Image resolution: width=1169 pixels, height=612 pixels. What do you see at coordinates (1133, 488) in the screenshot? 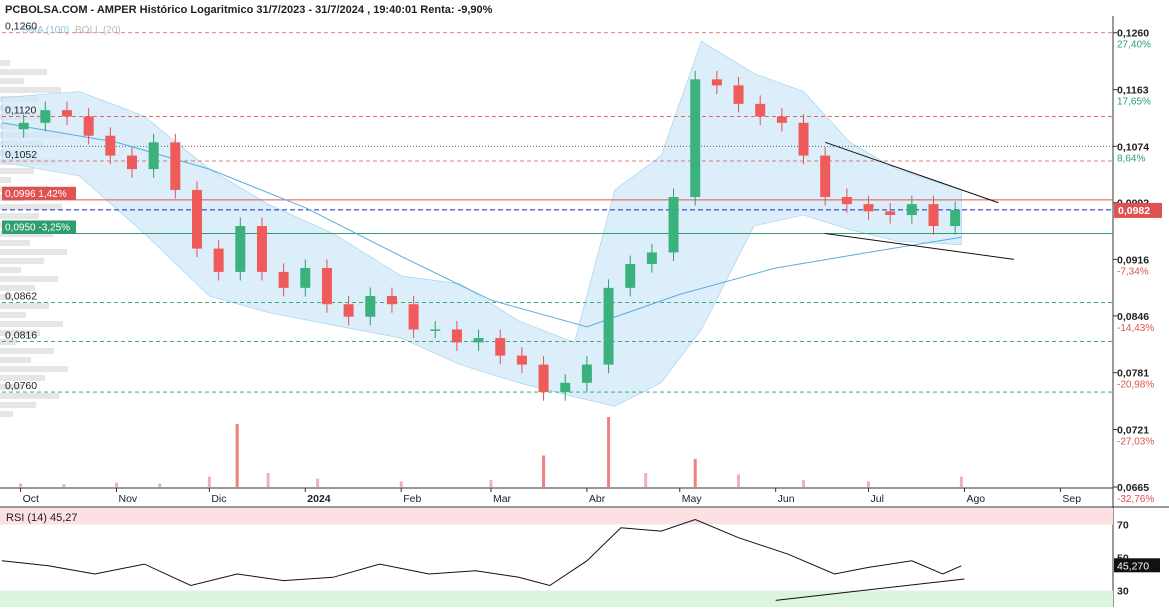
I see `right-axis-price: 0,0665` at bounding box center [1133, 488].